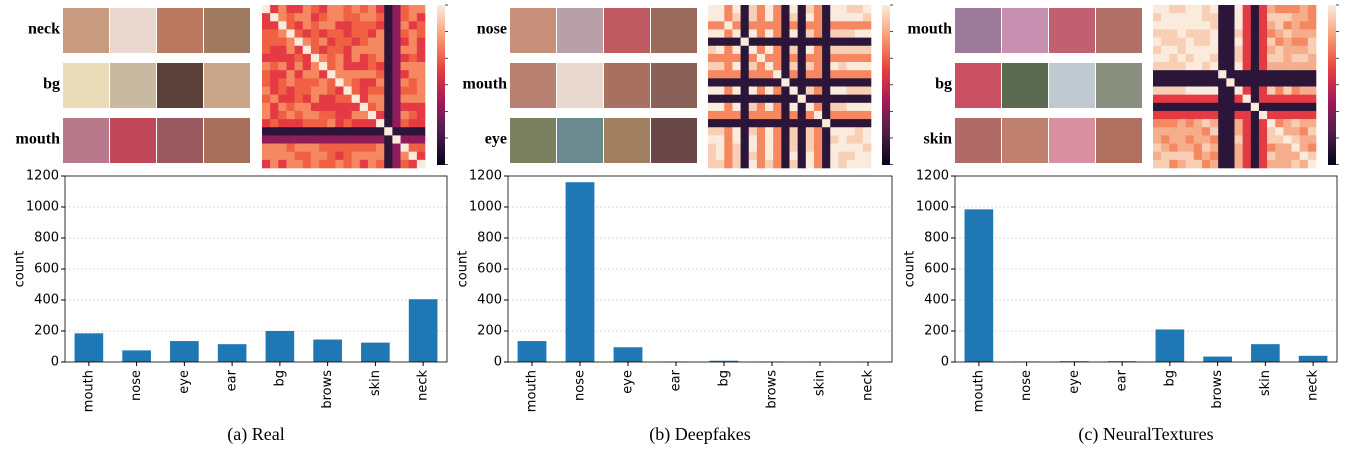 Image resolution: width=1347 pixels, height=449 pixels. I want to click on y-tick-label: 200, so click(46, 331).